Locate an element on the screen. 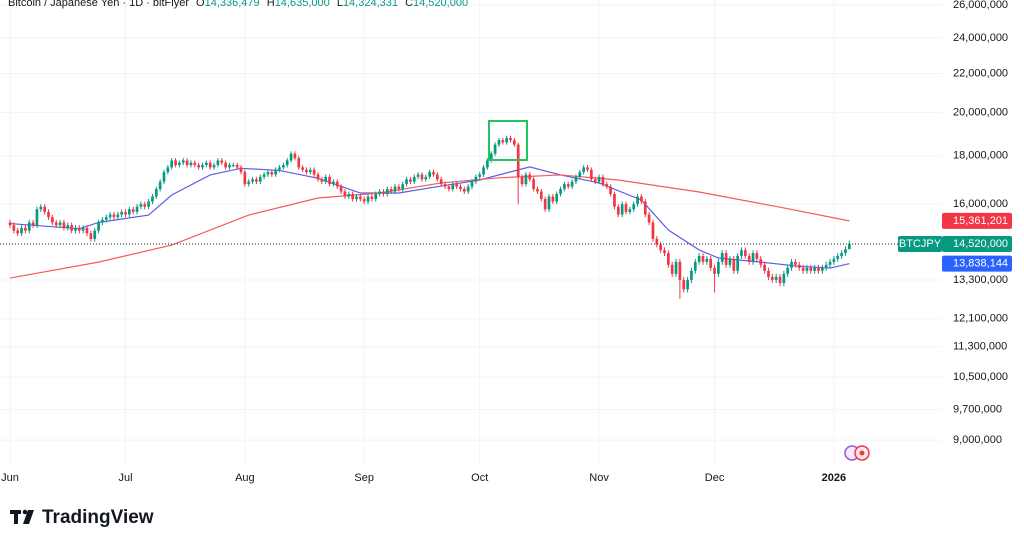 This screenshot has height=544, width=1024. symbol-tag-label: BTCJPY is located at coordinates (920, 244).